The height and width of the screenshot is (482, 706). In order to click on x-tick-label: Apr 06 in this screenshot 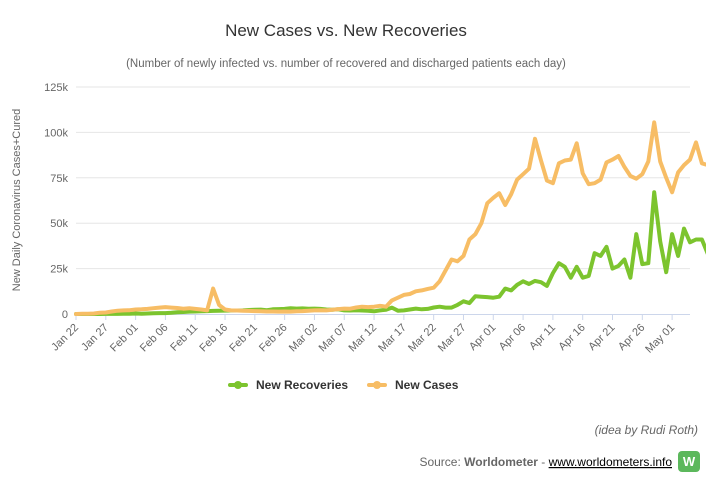, I will do `click(512, 337)`.